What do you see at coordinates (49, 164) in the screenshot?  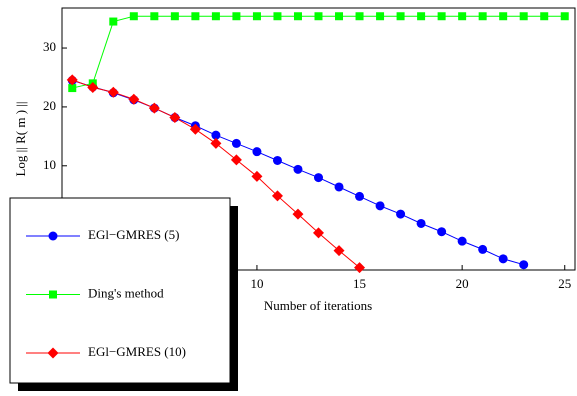 I see `y-tick-label: 10` at bounding box center [49, 164].